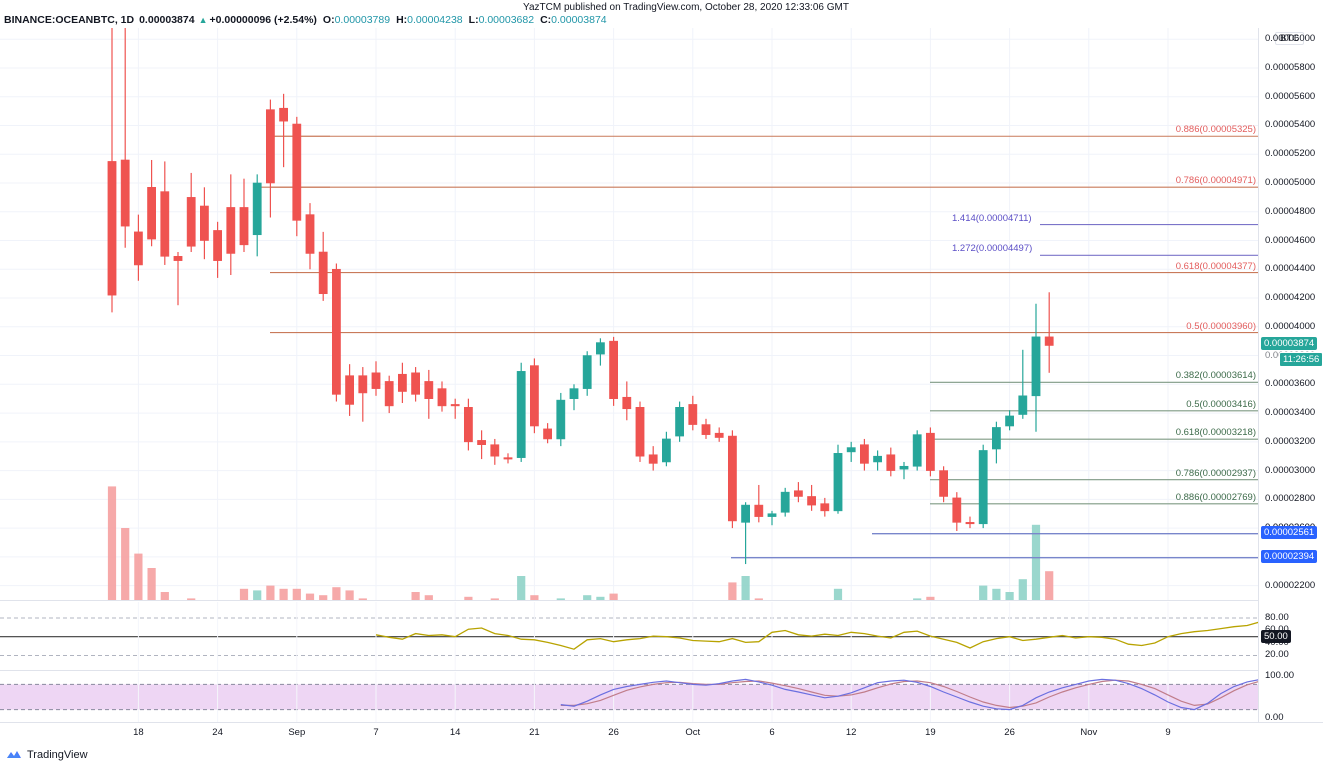 The width and height of the screenshot is (1323, 768). I want to click on time-tick-label: 24, so click(217, 732).